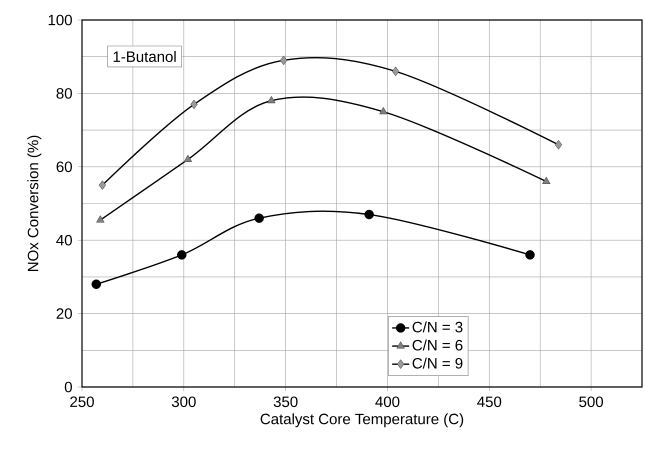  Describe the element at coordinates (489, 402) in the screenshot. I see `x-tick-label: 450` at that location.